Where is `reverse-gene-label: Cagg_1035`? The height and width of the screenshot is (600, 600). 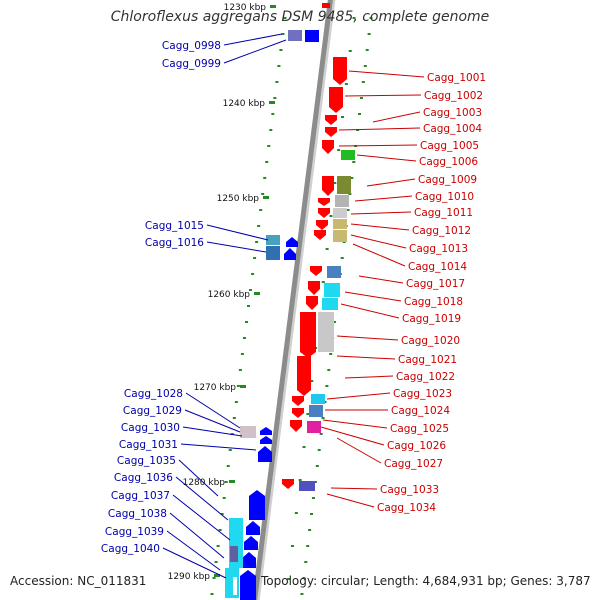
reverse-gene-label: Cagg_1035 is located at coordinates (146, 461).